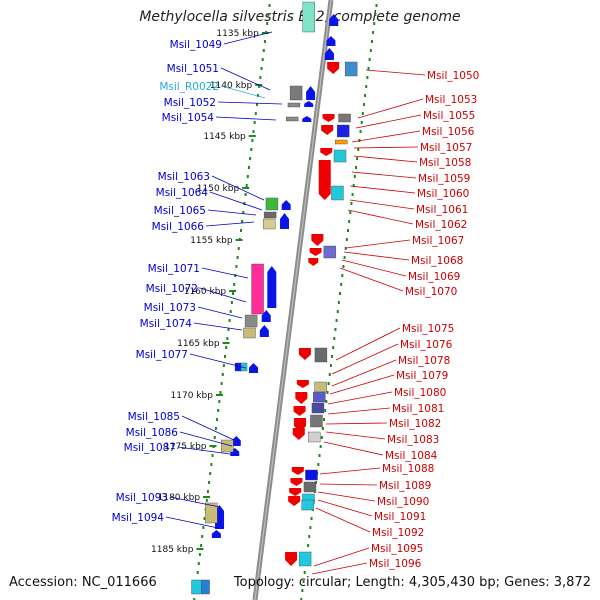  Describe the element at coordinates (198, 344) in the screenshot. I see `tick-label: 1165 kbp` at that location.